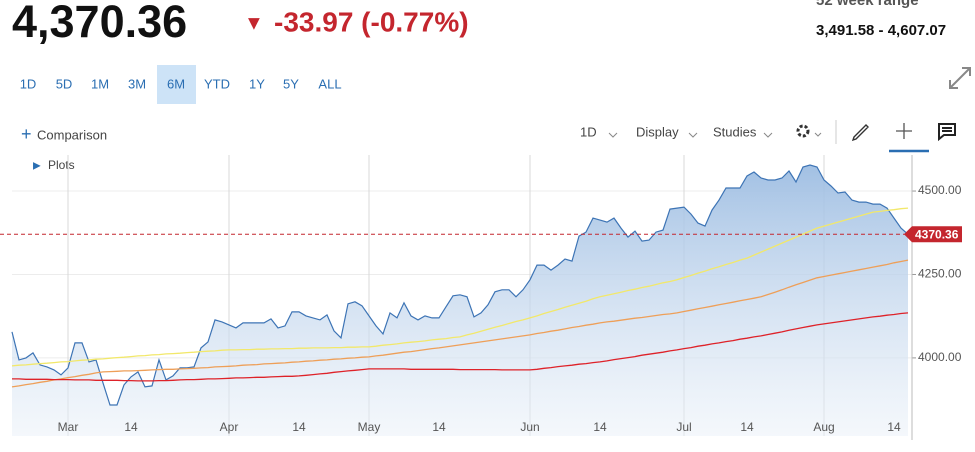 This screenshot has width=975, height=452. What do you see at coordinates (867, 4) in the screenshot?
I see `range-title: 52 week range` at bounding box center [867, 4].